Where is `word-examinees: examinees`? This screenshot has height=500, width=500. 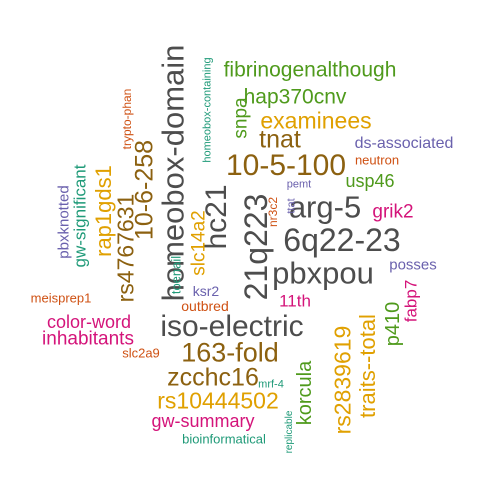 word-examinees: examinees is located at coordinates (316, 120).